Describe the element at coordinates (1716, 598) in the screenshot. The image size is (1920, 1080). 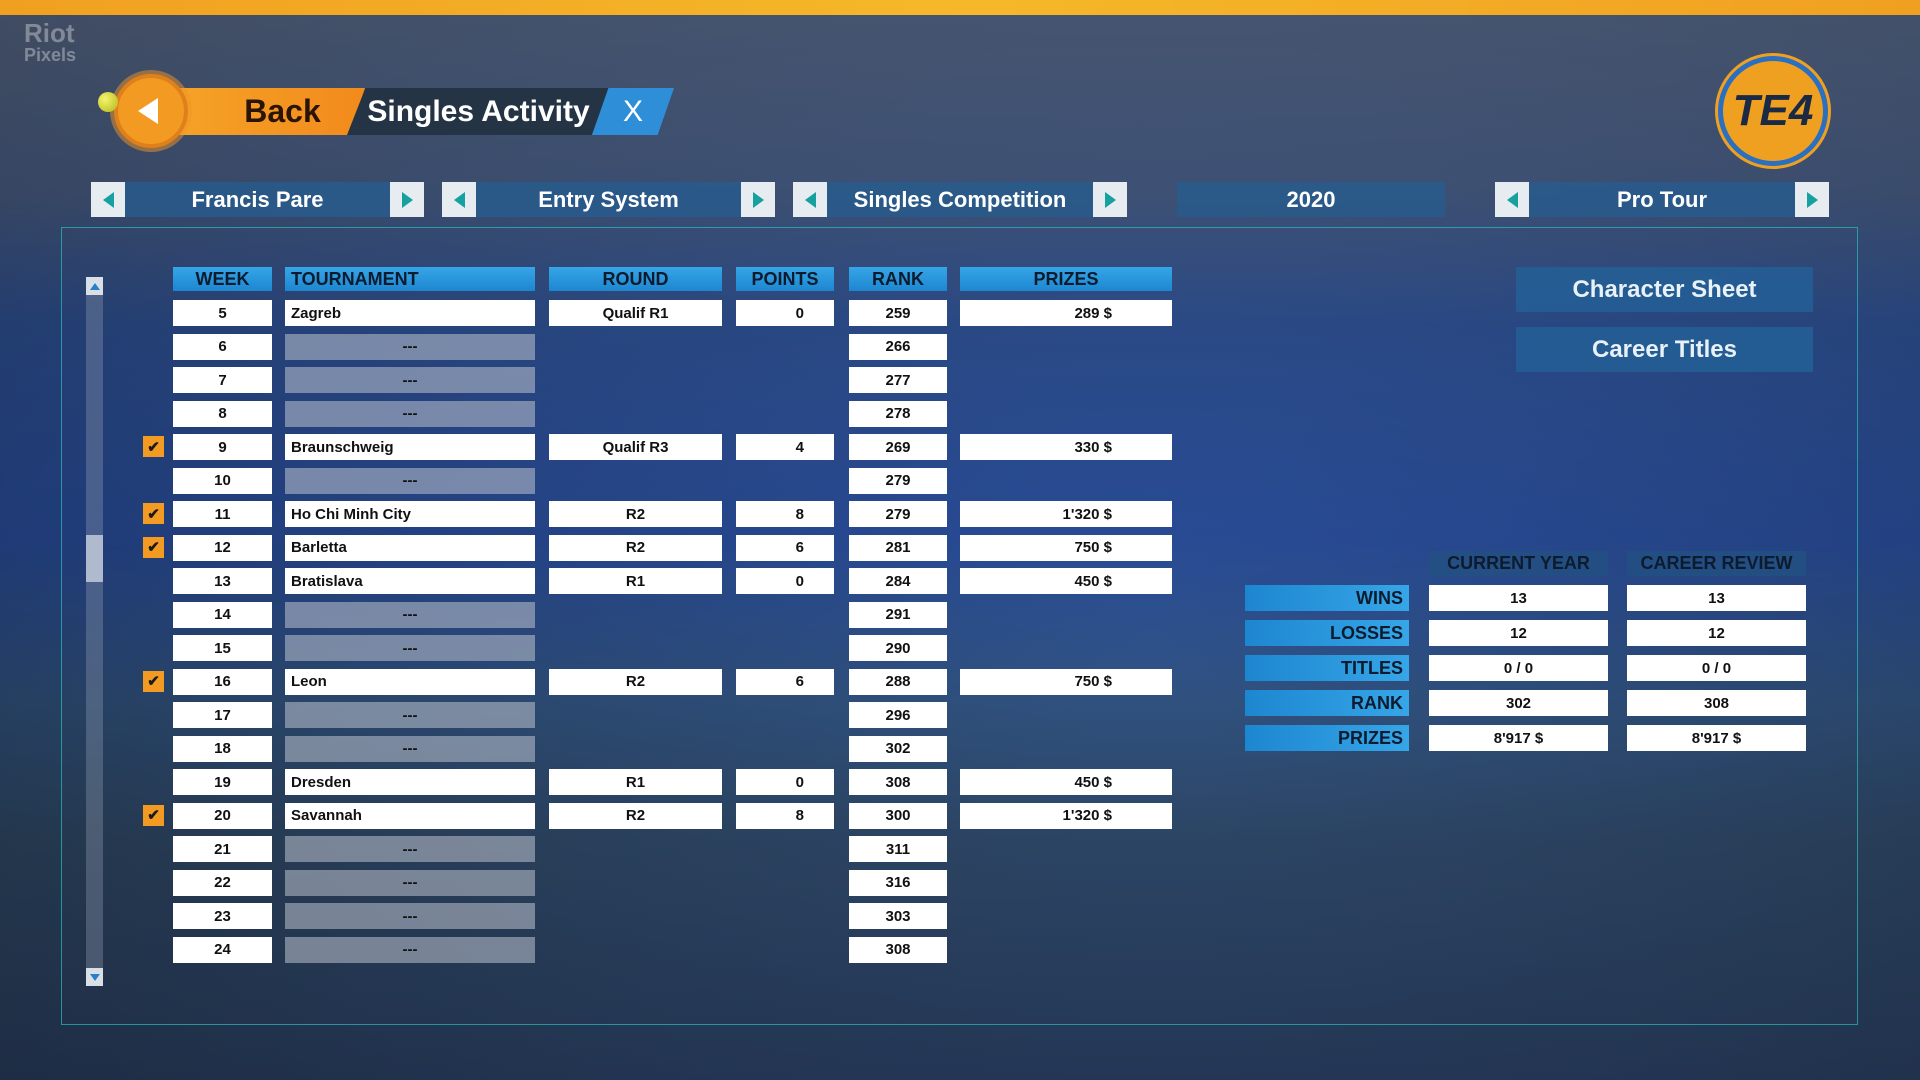
I see `stat-career-wins: 13` at that location.